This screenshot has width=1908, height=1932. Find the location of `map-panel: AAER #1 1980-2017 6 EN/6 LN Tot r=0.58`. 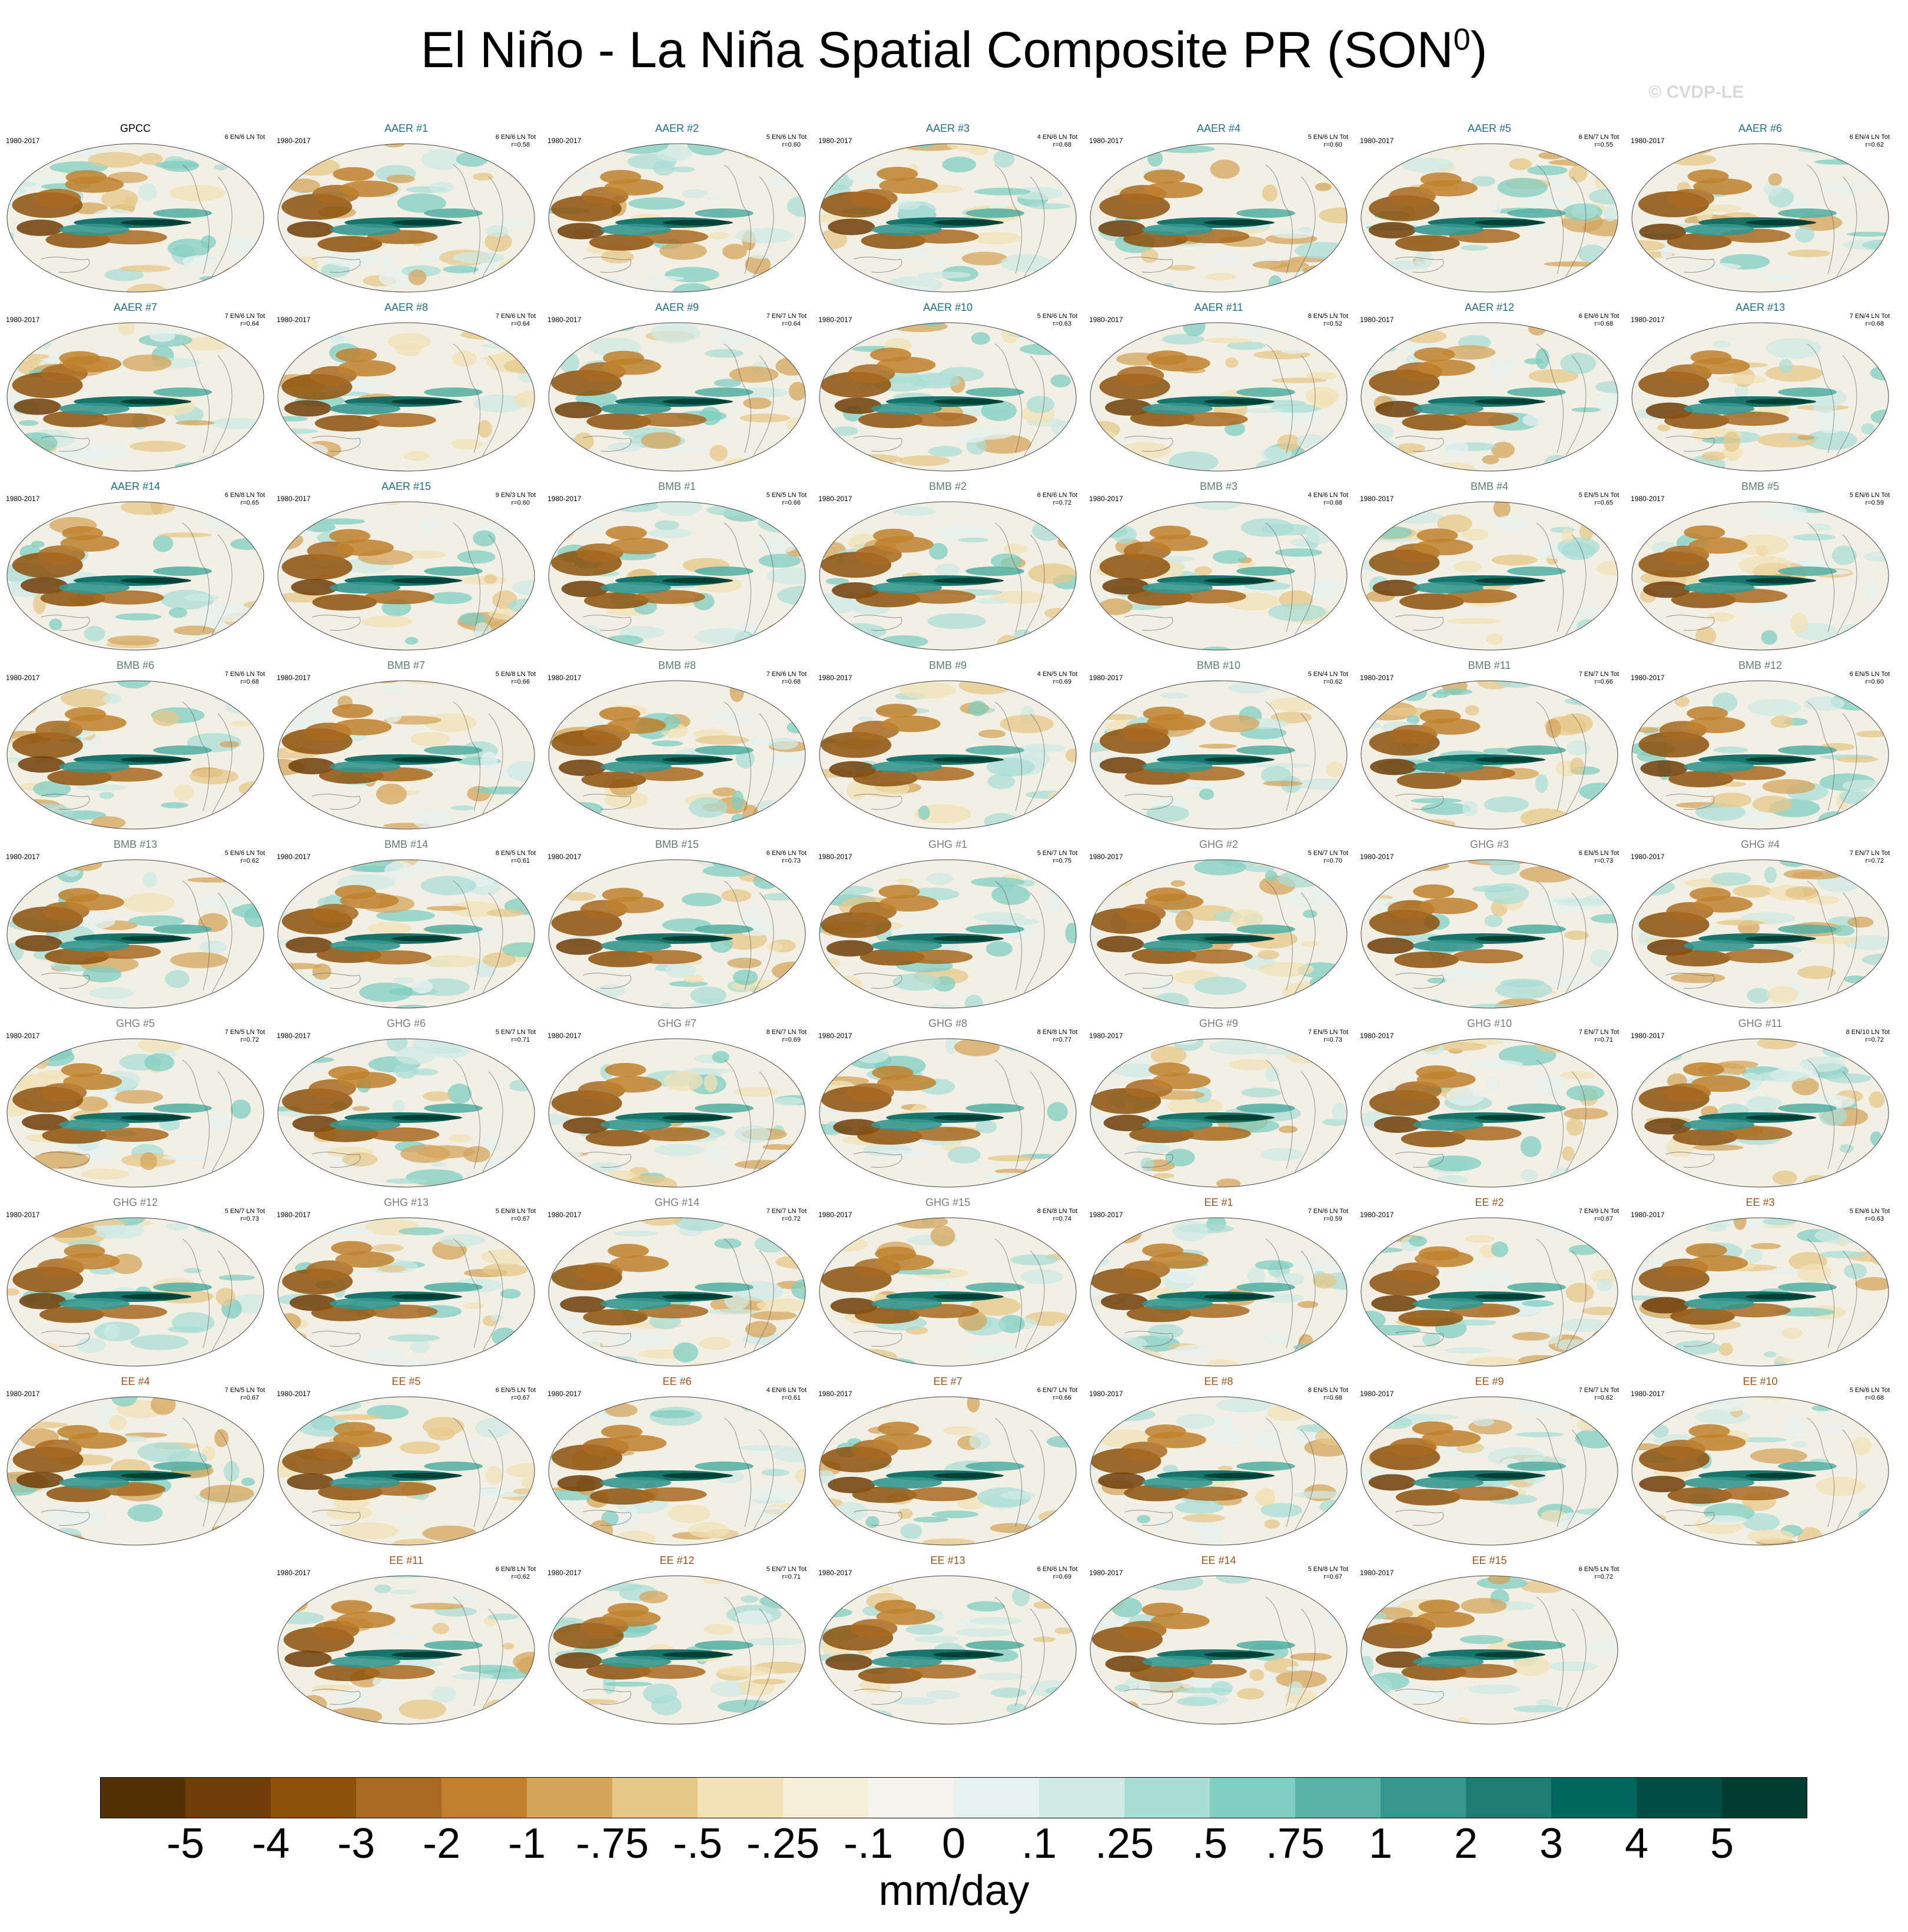

map-panel: AAER #1 1980-2017 6 EN/6 LN Tot r=0.58 is located at coordinates (406, 209).